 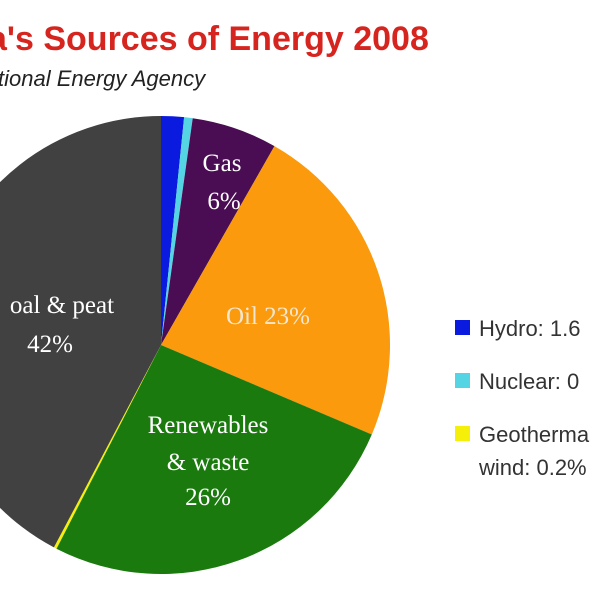 I want to click on legend-swatch-geothermal, so click(x=462, y=433).